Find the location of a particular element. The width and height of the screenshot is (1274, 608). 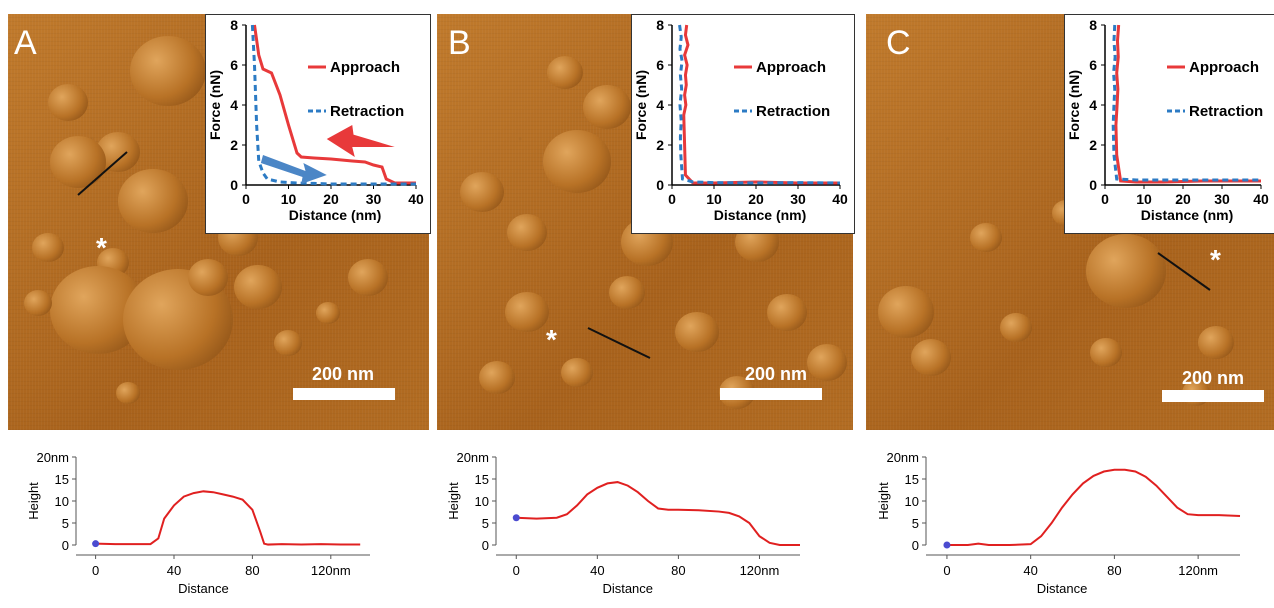

profile-line-a is located at coordinates (102, 173).